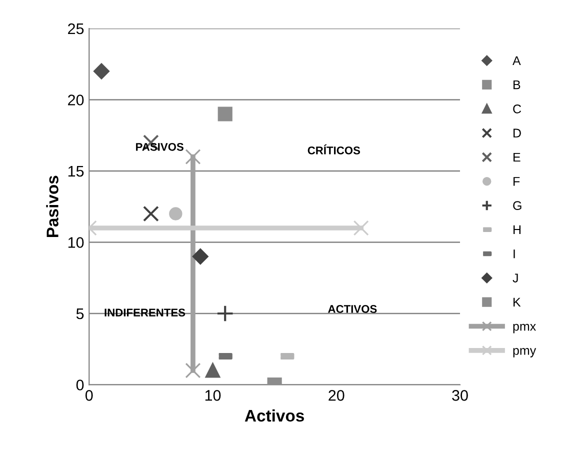 This screenshot has height=475, width=575. I want to click on x-tick-label: 20, so click(336, 395).